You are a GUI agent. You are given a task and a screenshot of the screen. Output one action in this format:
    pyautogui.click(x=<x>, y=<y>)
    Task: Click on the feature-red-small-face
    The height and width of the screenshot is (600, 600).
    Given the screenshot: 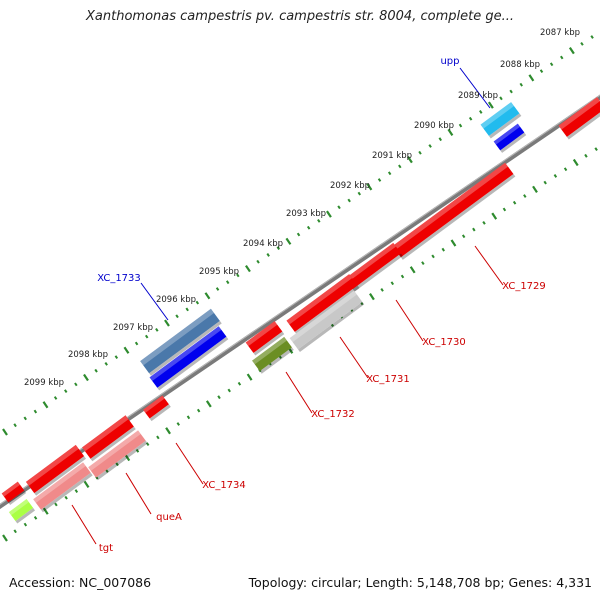 What is the action you would take?
    pyautogui.click(x=13, y=492)
    